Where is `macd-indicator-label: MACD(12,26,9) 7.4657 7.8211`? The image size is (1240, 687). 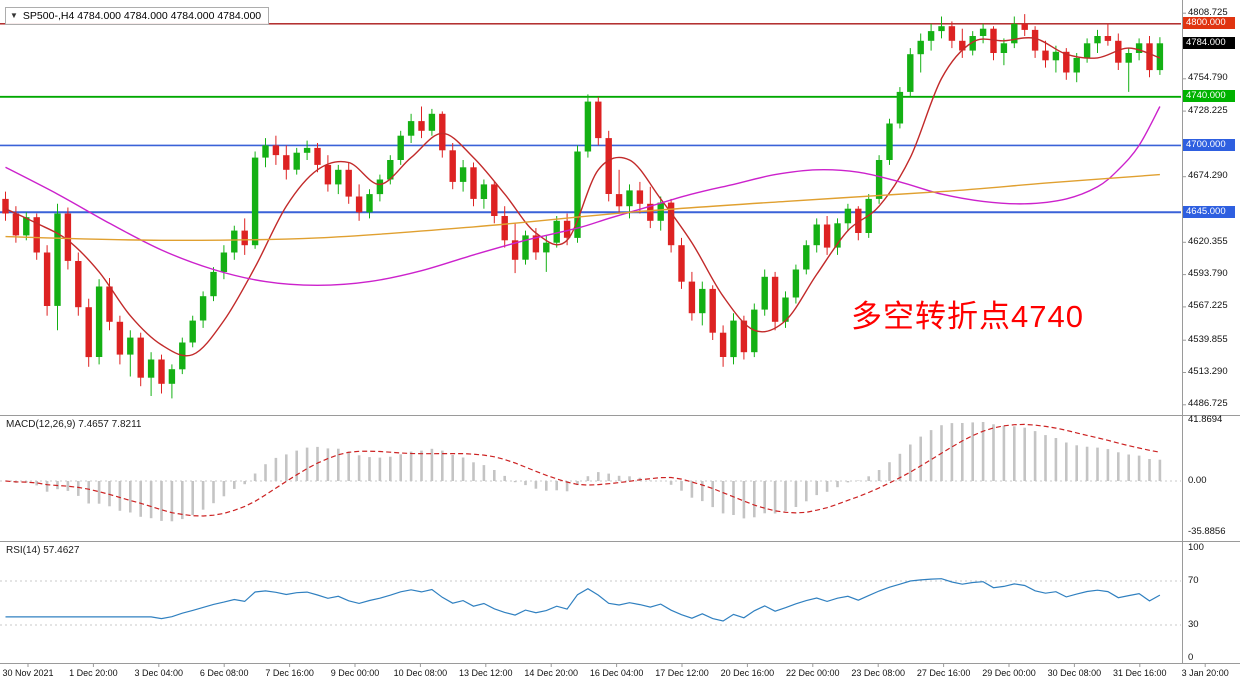 macd-indicator-label: MACD(12,26,9) 7.4657 7.8211 is located at coordinates (74, 424).